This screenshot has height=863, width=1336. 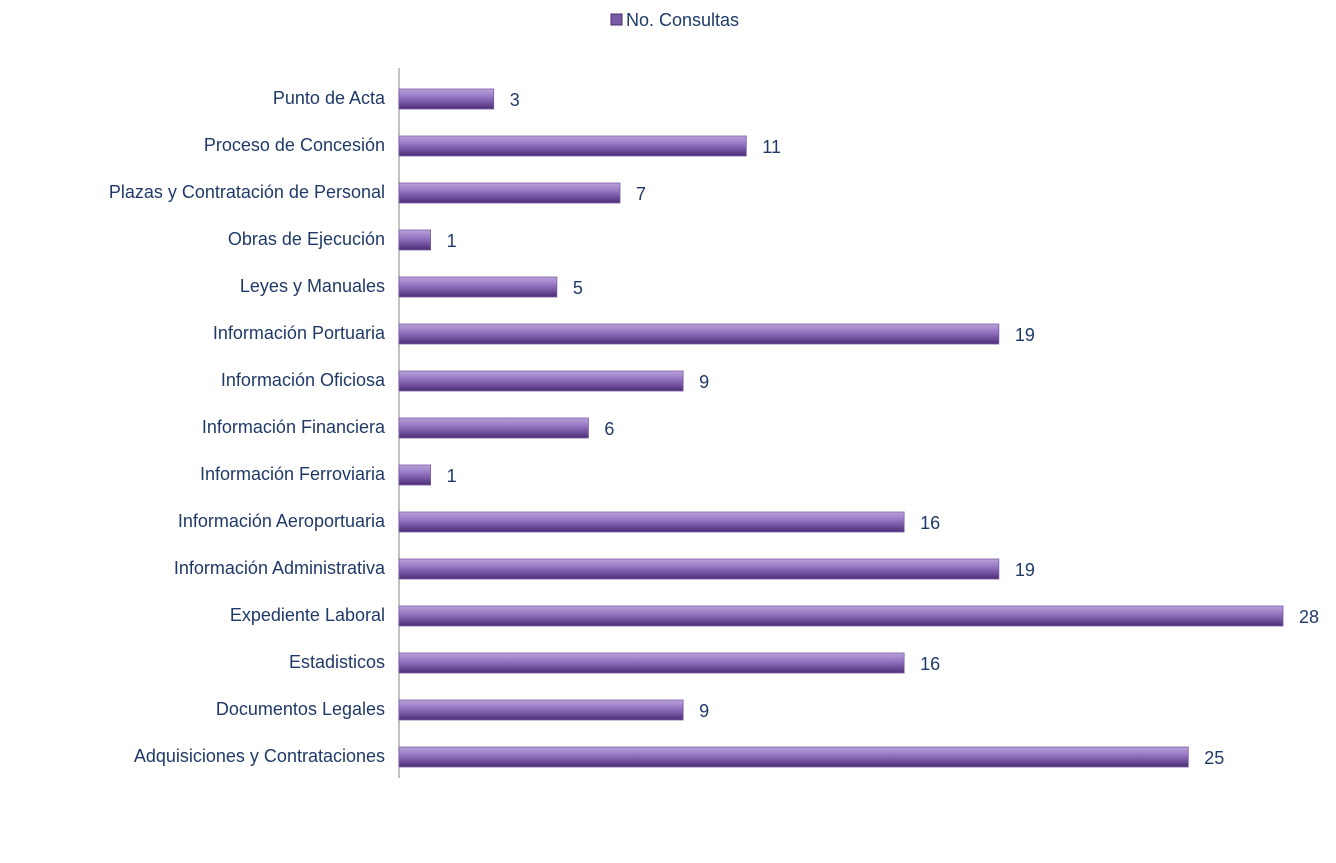 What do you see at coordinates (280, 568) in the screenshot?
I see `y-tick-label: Información Administrativa` at bounding box center [280, 568].